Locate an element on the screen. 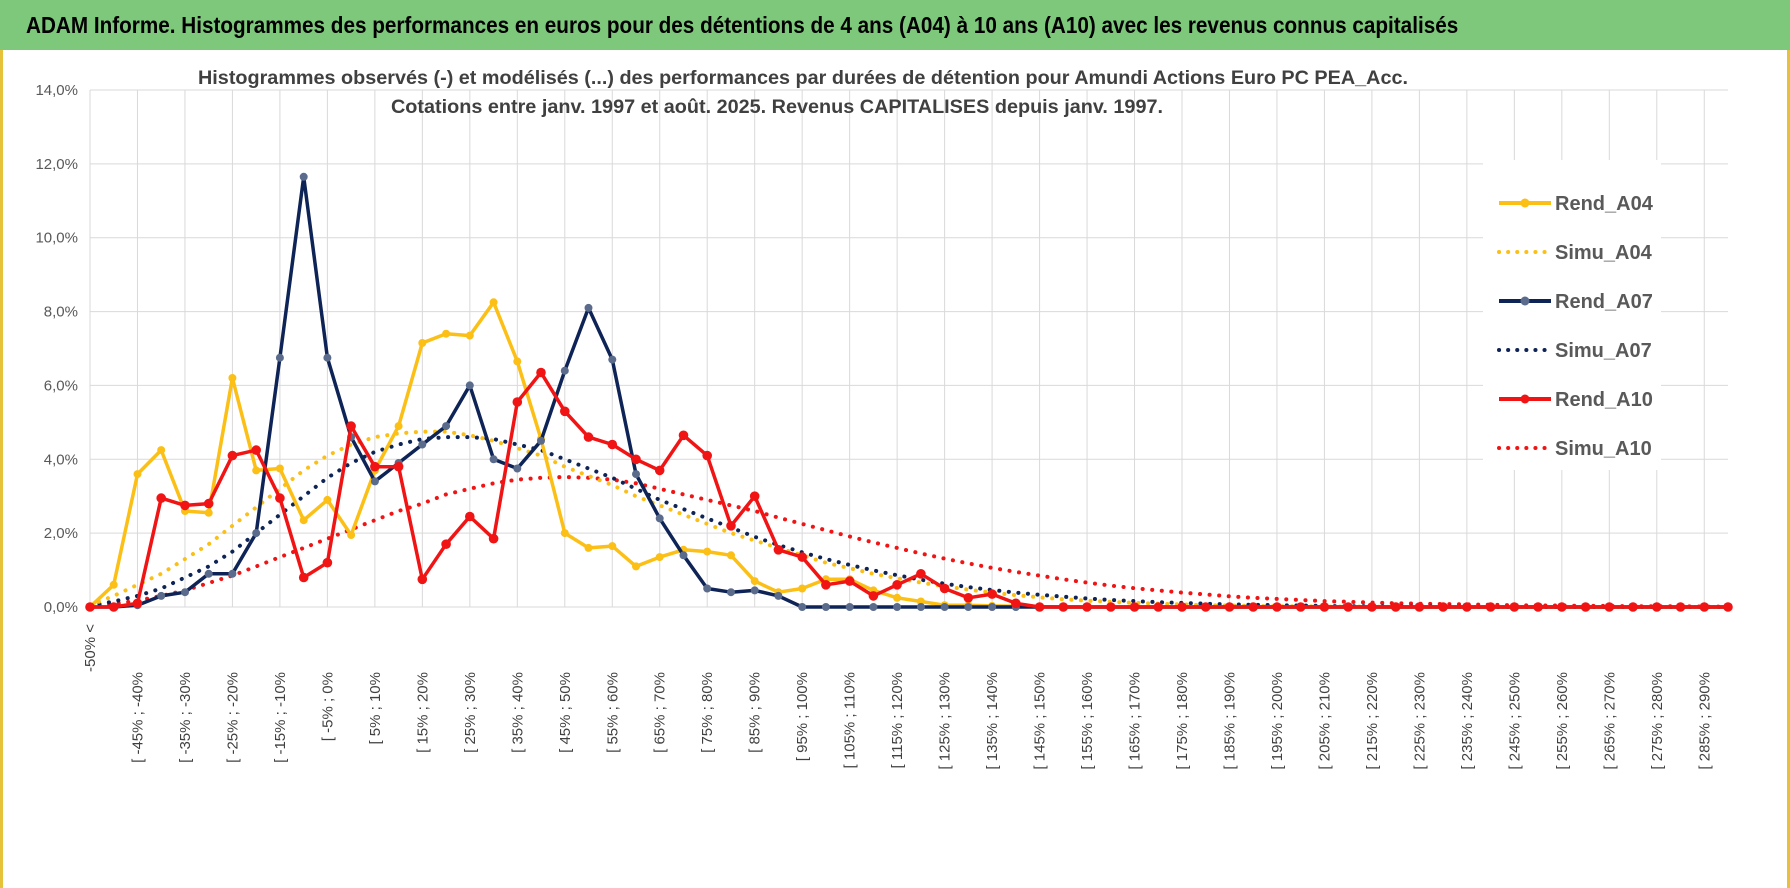 The width and height of the screenshot is (1790, 888). x-tick-label: [ 195% ; 200% is located at coordinates (1277, 721).